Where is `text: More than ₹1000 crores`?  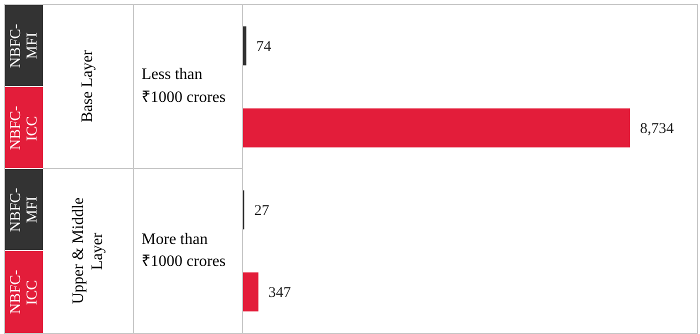 text: More than ₹1000 crores is located at coordinates (184, 251).